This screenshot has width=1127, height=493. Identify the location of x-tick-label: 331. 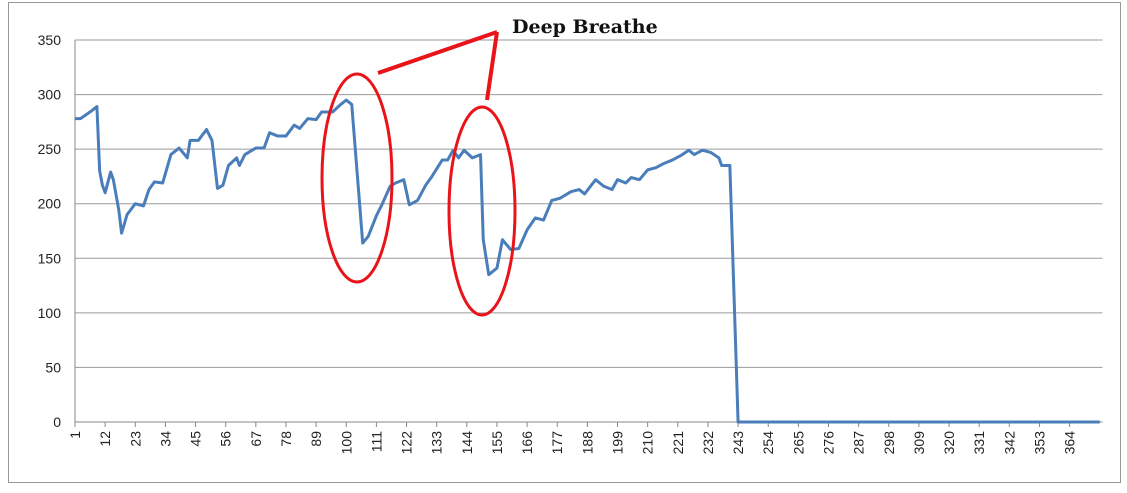
(979, 443).